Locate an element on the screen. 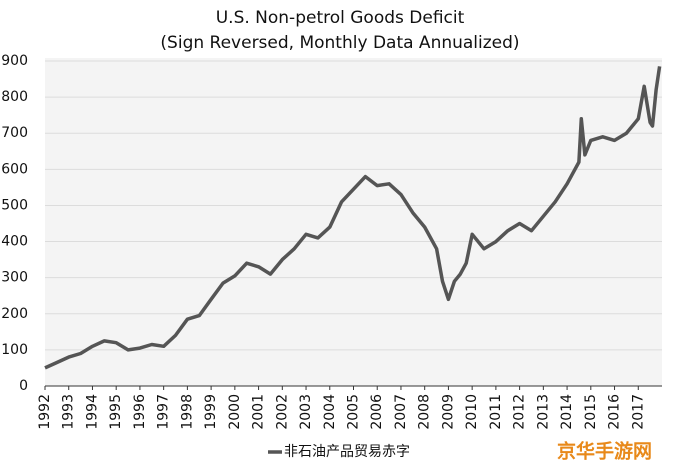 The width and height of the screenshot is (680, 472). x-tick-label: 2012 is located at coordinates (520, 412).